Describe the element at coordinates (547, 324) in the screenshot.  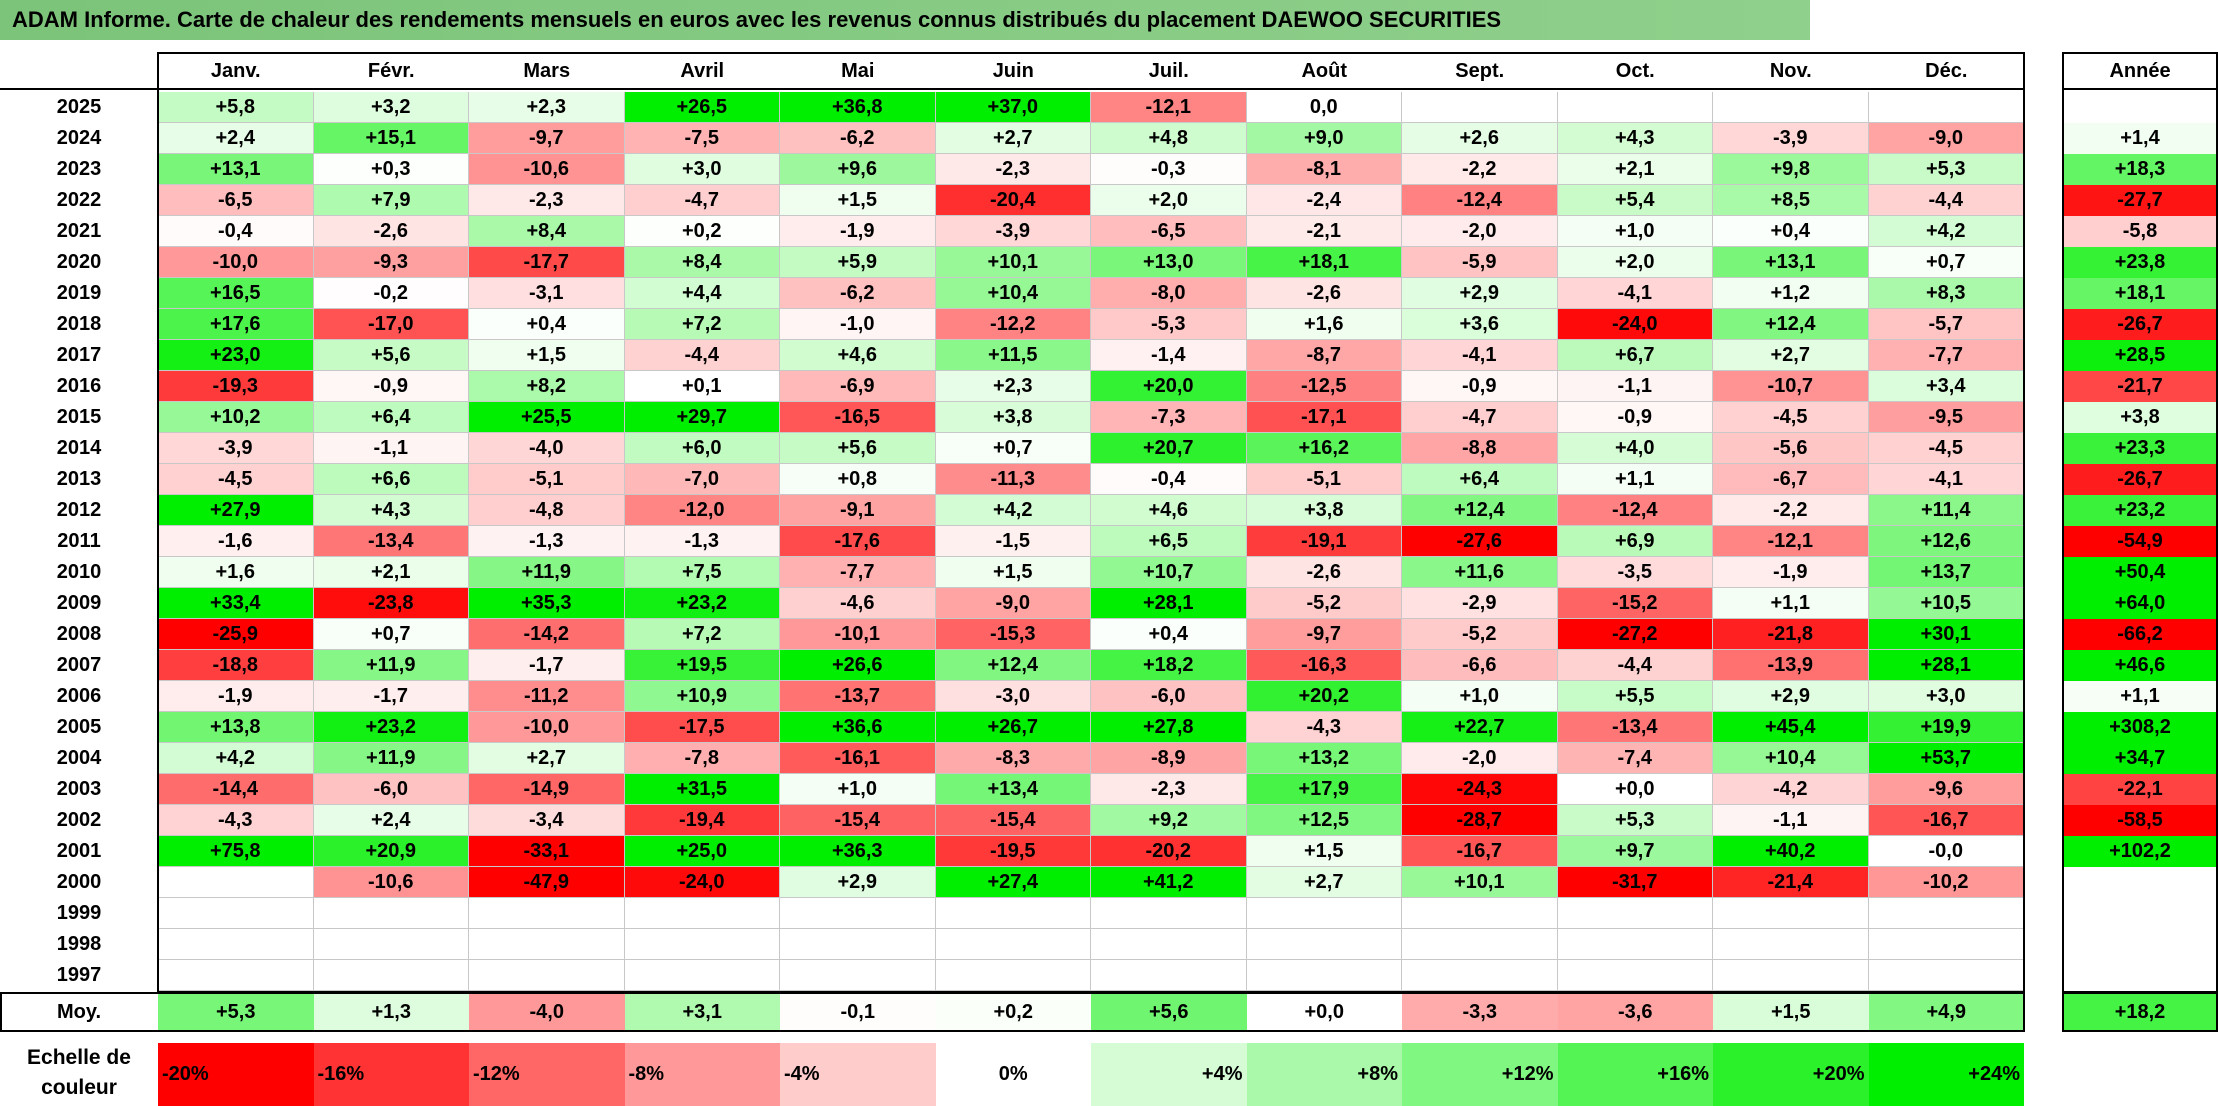
I see `heatmap-cell: +0,4` at that location.